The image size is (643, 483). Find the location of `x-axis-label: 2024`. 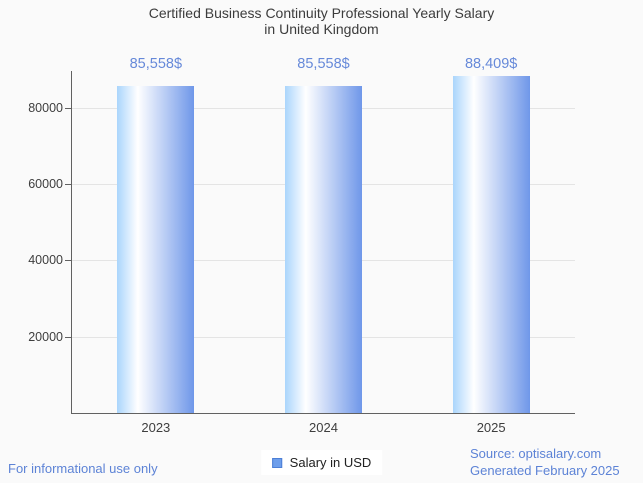

x-axis-label: 2024 is located at coordinates (323, 427).